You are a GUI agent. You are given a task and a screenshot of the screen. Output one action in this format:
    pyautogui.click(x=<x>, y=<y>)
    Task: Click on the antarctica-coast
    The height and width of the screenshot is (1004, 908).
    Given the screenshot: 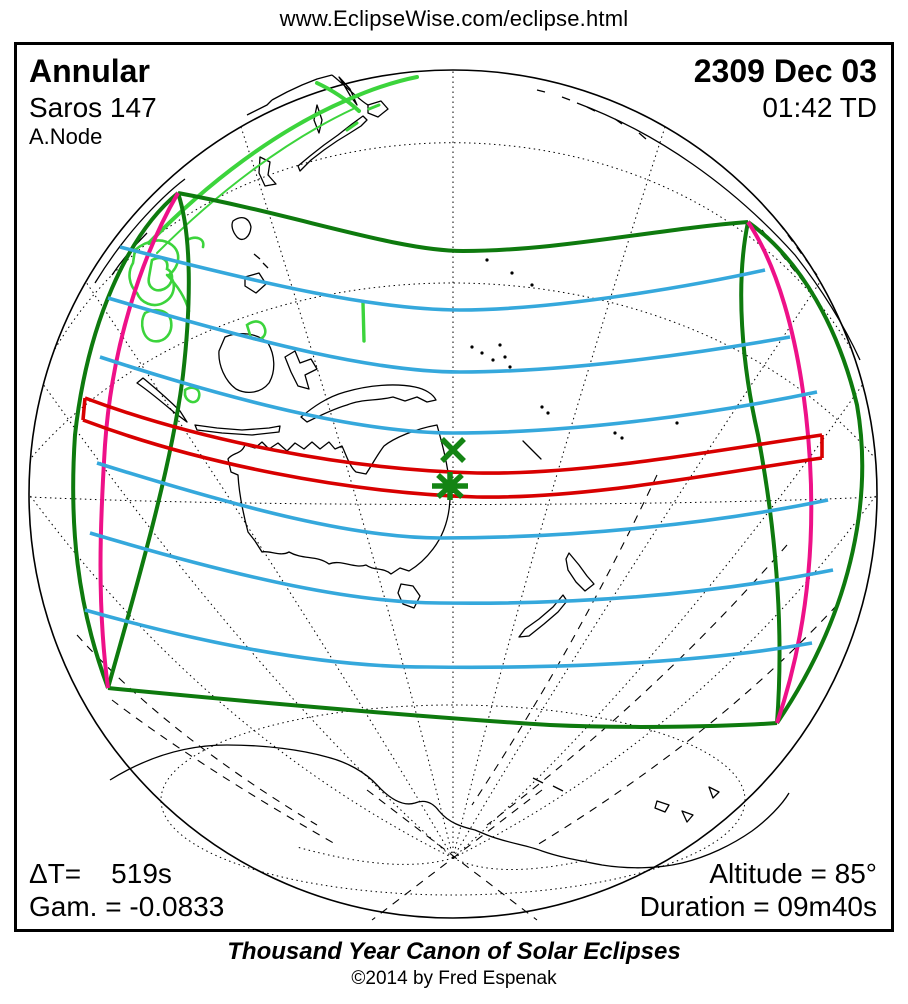 What is the action you would take?
    pyautogui.click(x=449, y=806)
    